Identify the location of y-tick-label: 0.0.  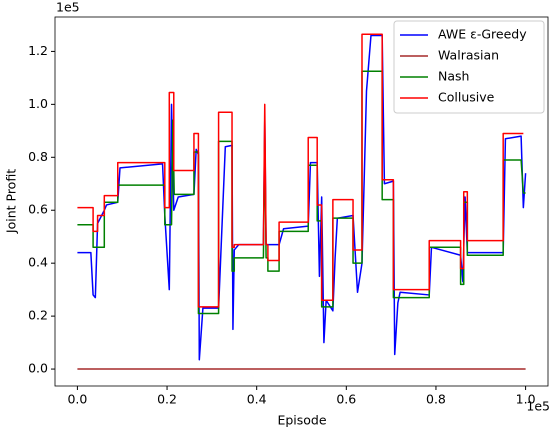
(38, 368).